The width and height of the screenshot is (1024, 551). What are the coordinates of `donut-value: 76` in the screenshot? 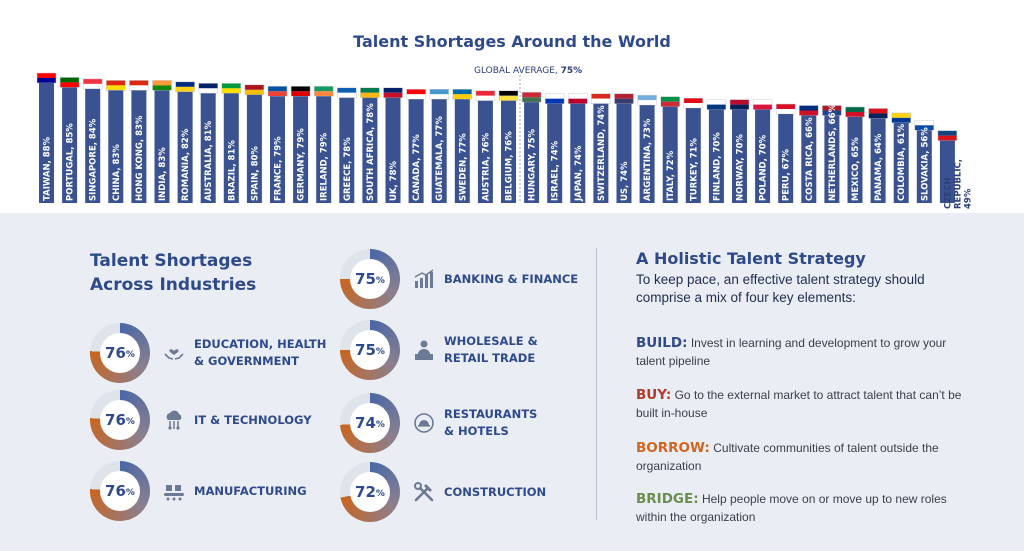 It's located at (115, 353).